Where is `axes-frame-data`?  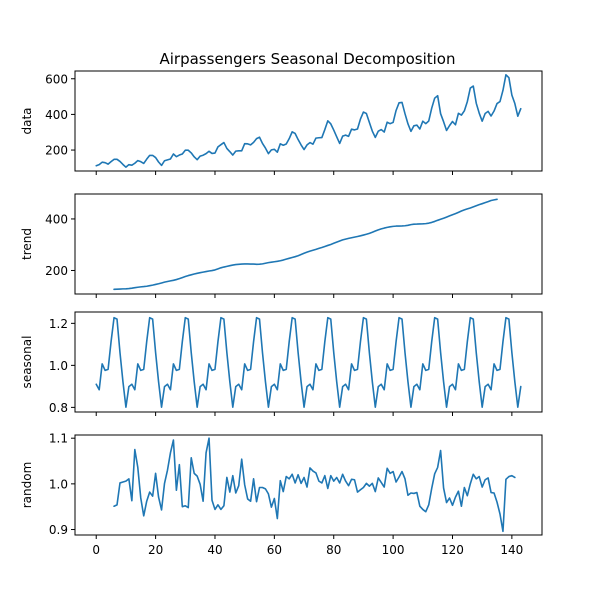 axes-frame-data is located at coordinates (308, 121).